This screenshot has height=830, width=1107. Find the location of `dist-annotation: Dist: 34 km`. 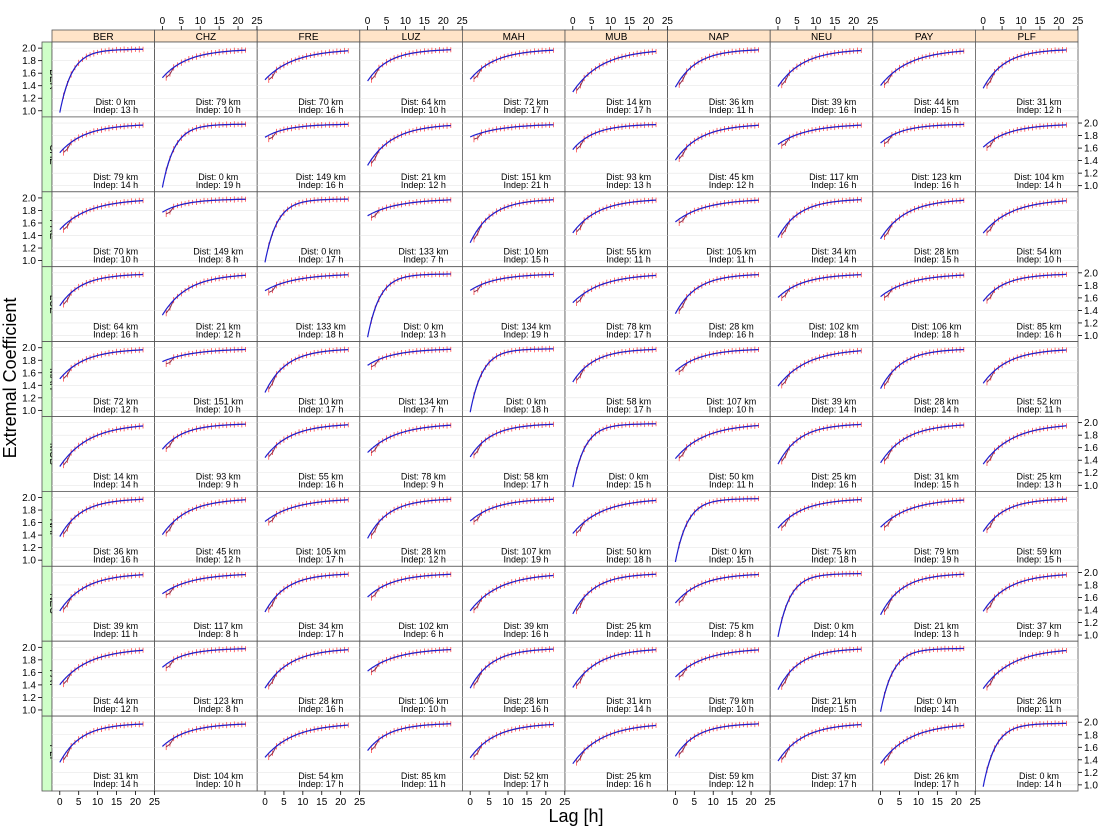

dist-annotation: Dist: 34 km is located at coordinates (833, 252).